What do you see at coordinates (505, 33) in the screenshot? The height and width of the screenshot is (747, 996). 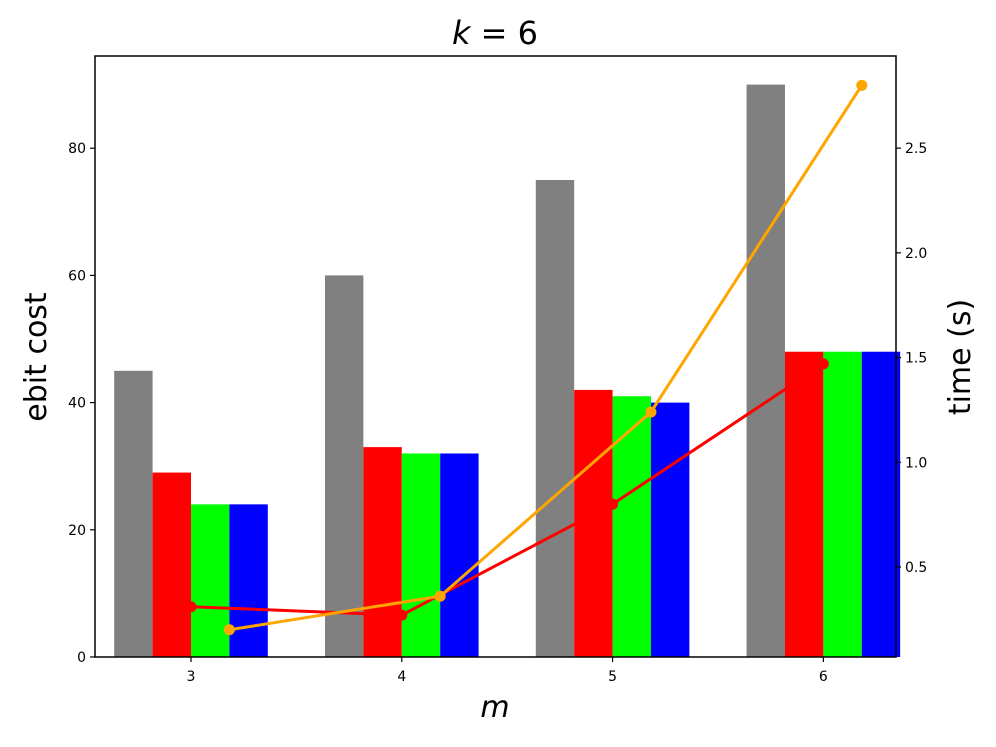 I see `title-equation: = 6` at bounding box center [505, 33].